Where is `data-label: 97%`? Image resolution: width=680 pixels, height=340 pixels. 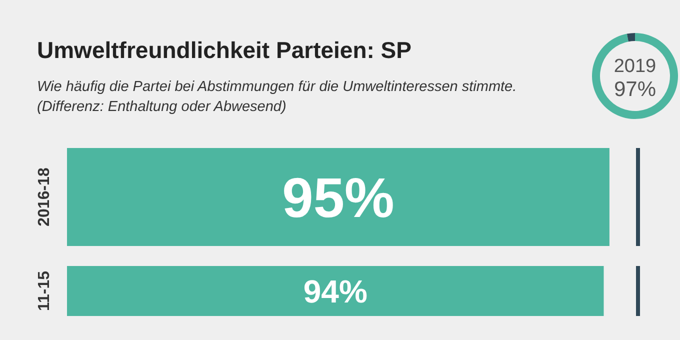
data-label: 97% is located at coordinates (635, 89).